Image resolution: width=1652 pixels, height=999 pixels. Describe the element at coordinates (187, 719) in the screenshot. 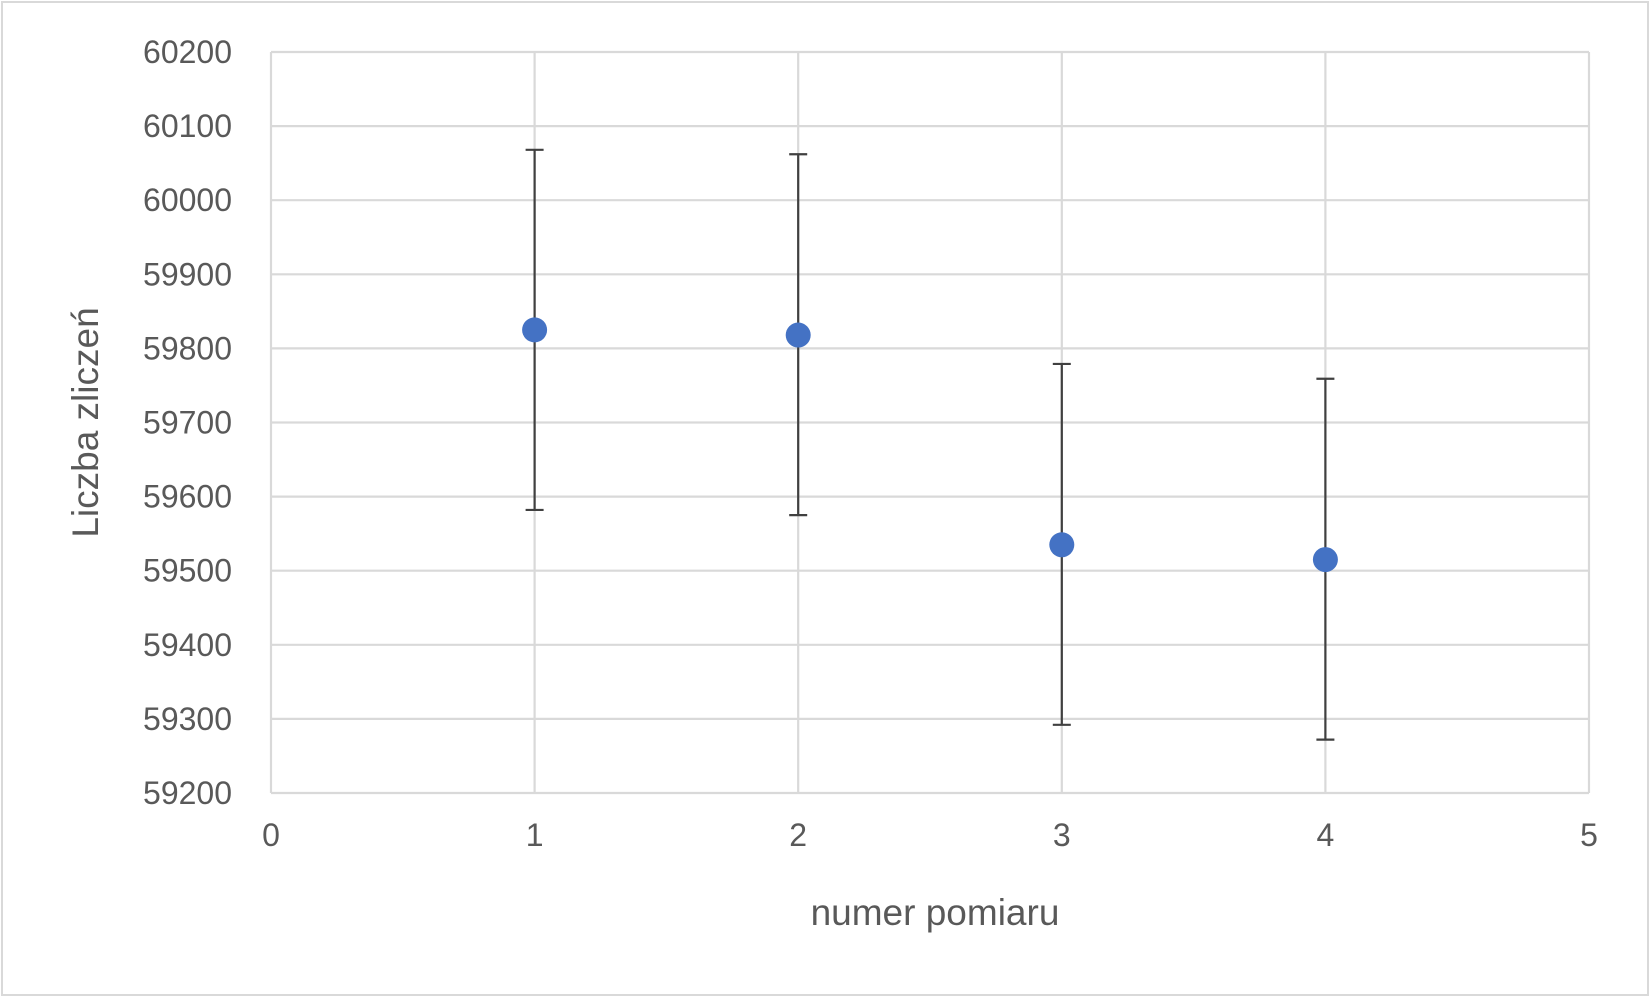

I see `y-tick-label: 59300` at that location.